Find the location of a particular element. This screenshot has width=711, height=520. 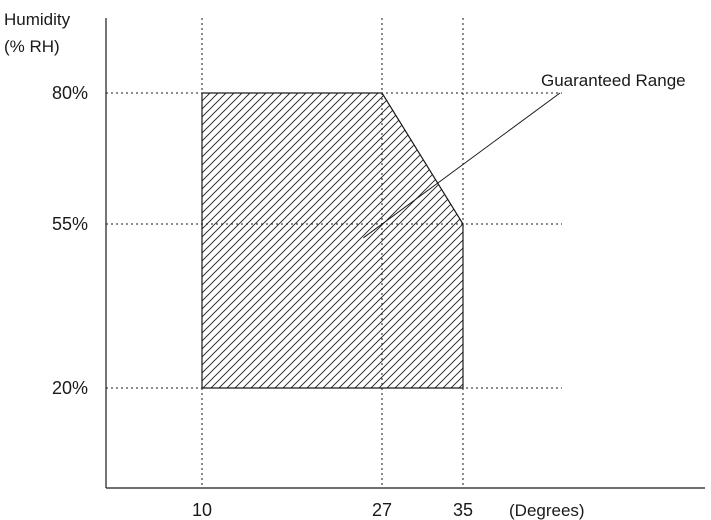

y-axis-title-line-2: (% RH) is located at coordinates (32, 46).